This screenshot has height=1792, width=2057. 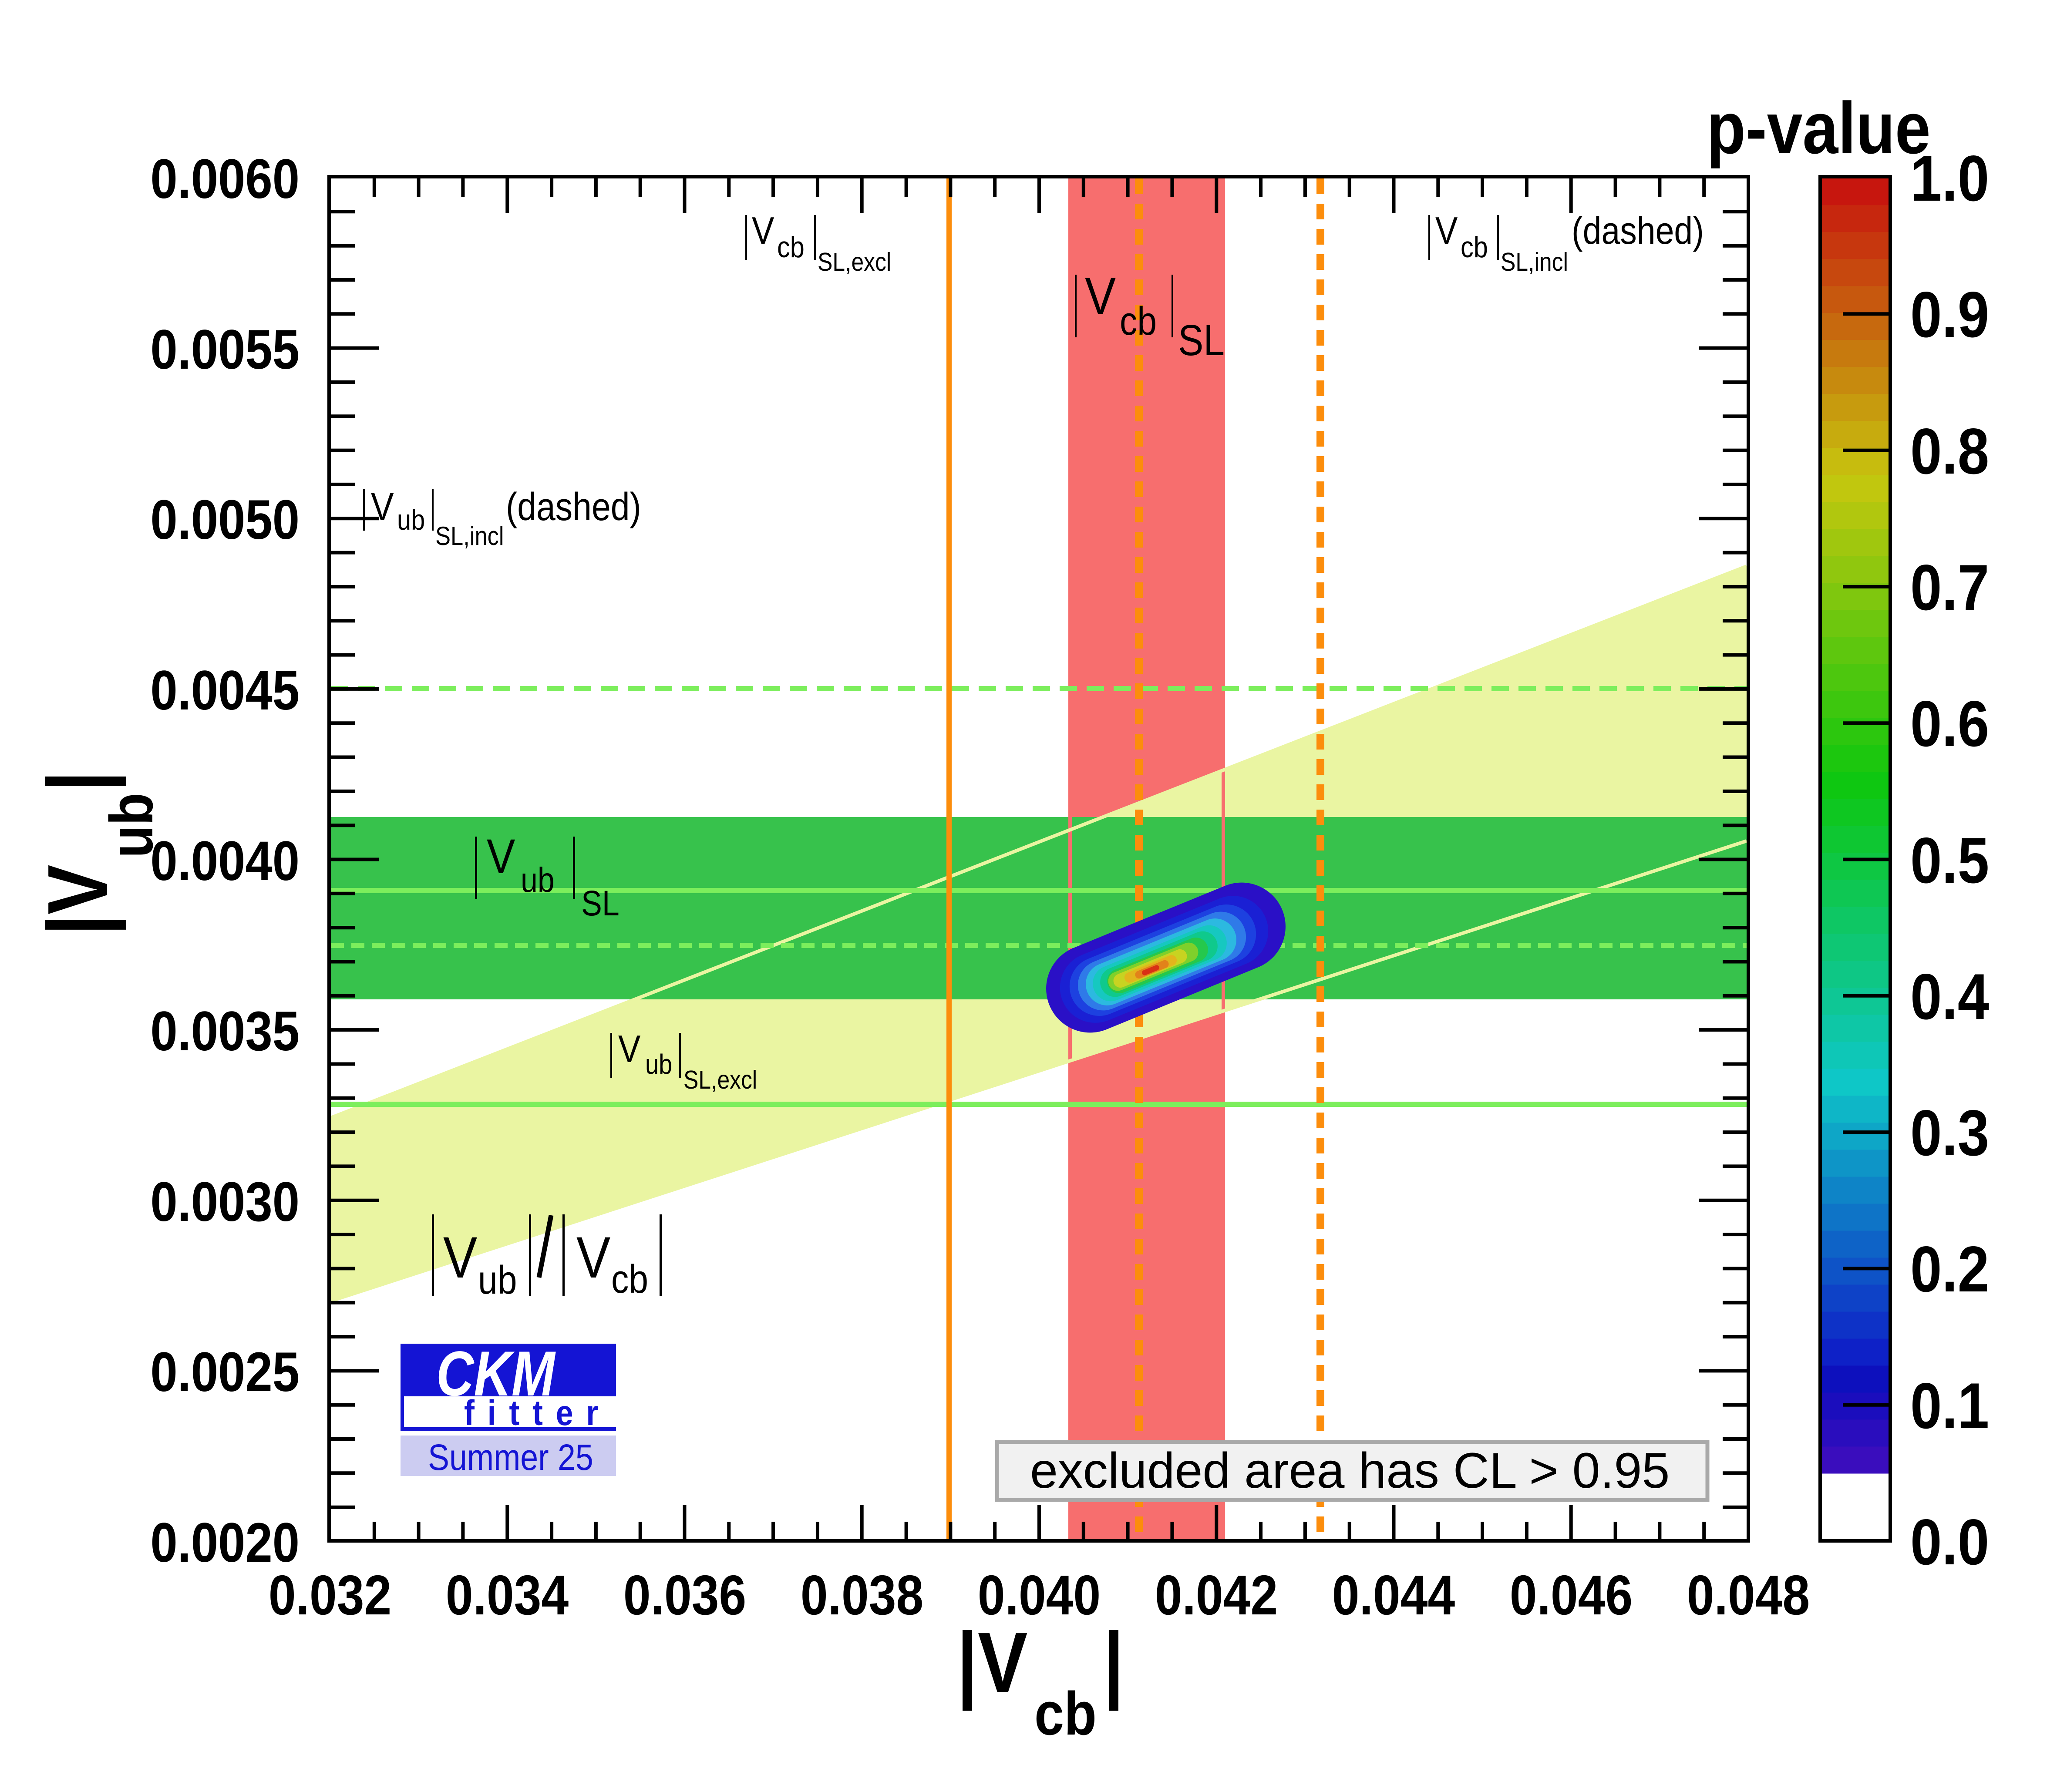 I want to click on svg-text: 0.0045, so click(x=225, y=690).